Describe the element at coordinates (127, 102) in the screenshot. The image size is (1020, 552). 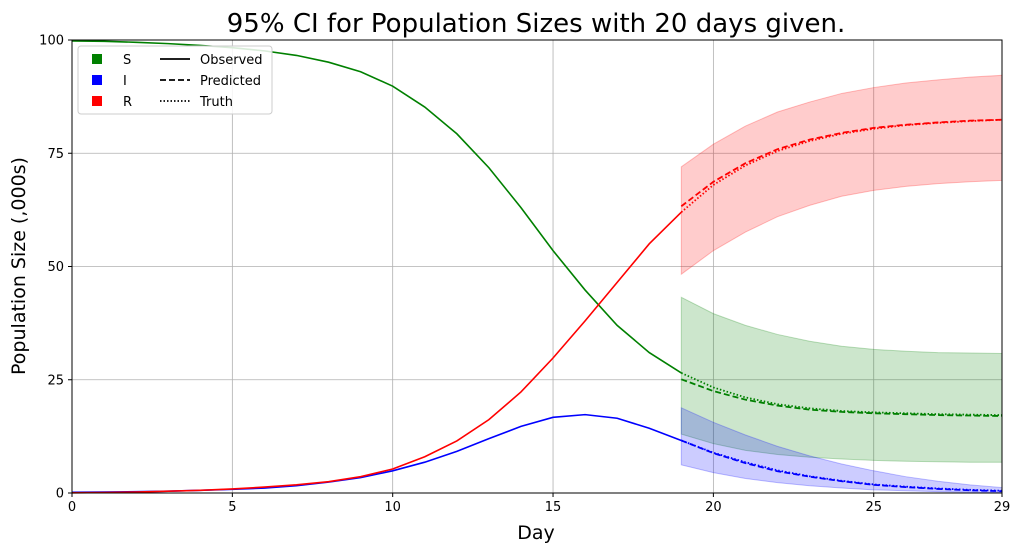
I see `legend-label-R: R` at that location.